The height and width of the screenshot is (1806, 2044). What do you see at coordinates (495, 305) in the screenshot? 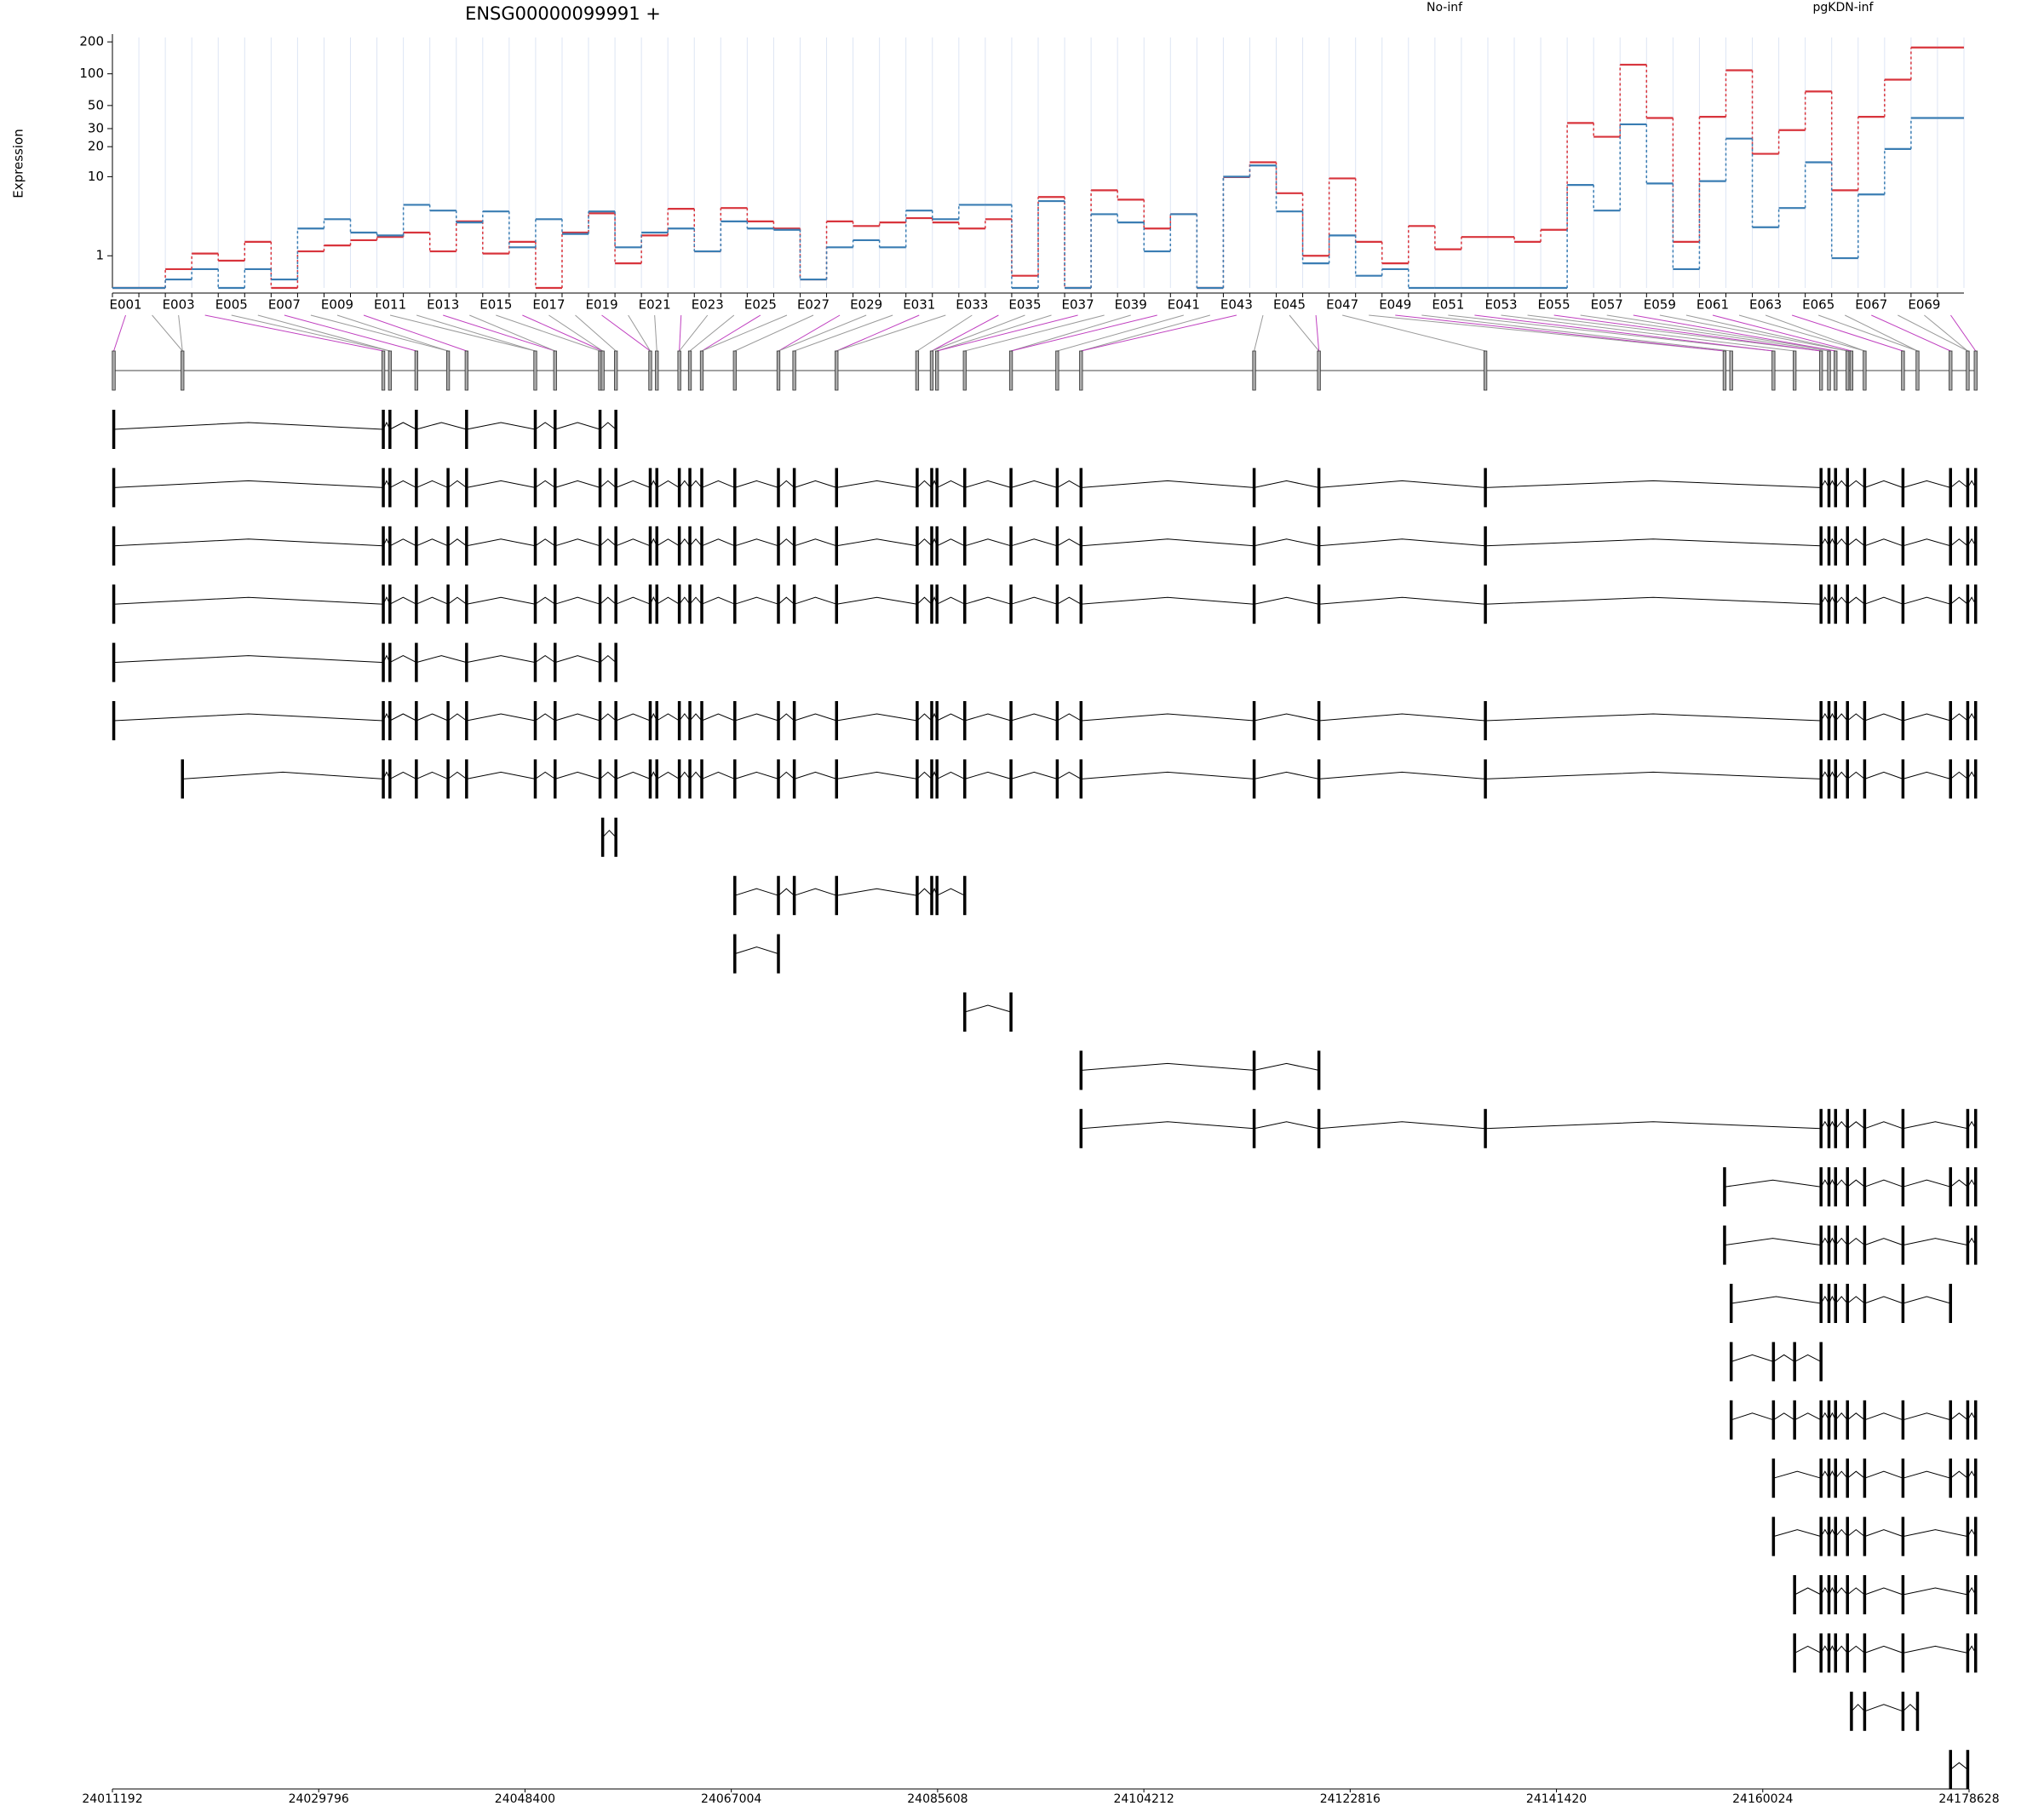
I see `x-tick-label: E015` at bounding box center [495, 305].